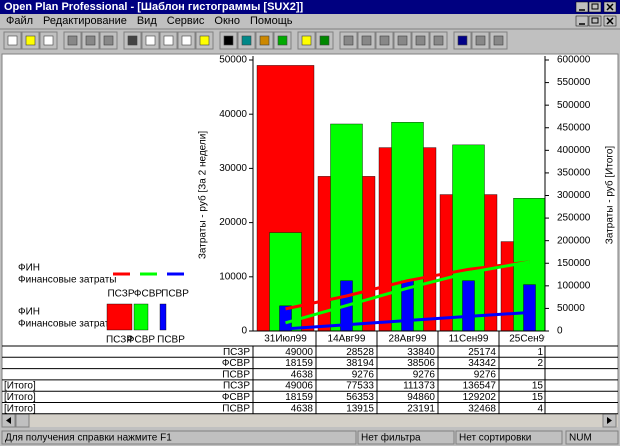  Describe the element at coordinates (495, 438) in the screenshot. I see `status-text: Нет сортировки` at that location.